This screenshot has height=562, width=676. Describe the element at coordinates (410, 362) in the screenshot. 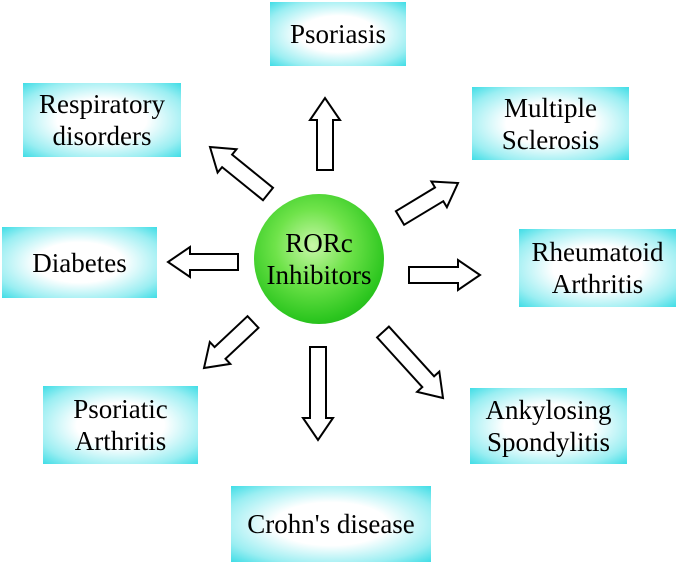

I see `arrow-to-ankylosing-spondylitis` at that location.